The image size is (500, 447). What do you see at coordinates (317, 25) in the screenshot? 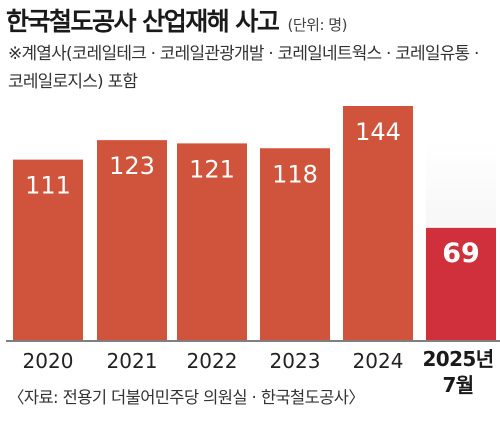
I see `unit-label: (단위: 명)` at bounding box center [317, 25].